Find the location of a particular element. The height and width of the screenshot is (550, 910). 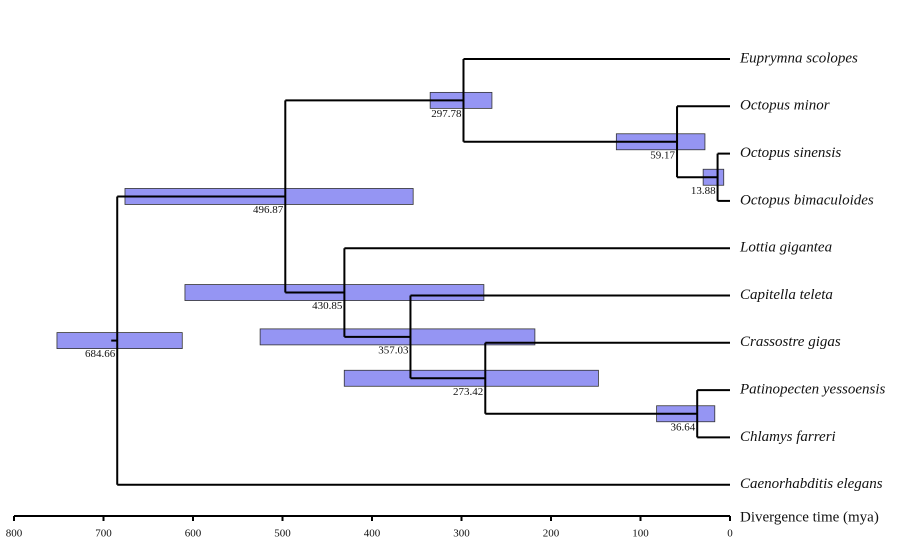

x-tick-label: 500 is located at coordinates (282, 534).